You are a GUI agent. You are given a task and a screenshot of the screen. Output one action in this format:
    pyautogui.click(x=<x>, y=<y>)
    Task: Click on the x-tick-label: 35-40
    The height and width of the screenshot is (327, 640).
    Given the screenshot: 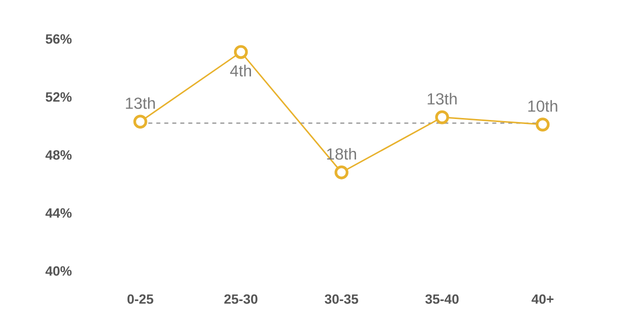 What is the action you would take?
    pyautogui.click(x=442, y=299)
    